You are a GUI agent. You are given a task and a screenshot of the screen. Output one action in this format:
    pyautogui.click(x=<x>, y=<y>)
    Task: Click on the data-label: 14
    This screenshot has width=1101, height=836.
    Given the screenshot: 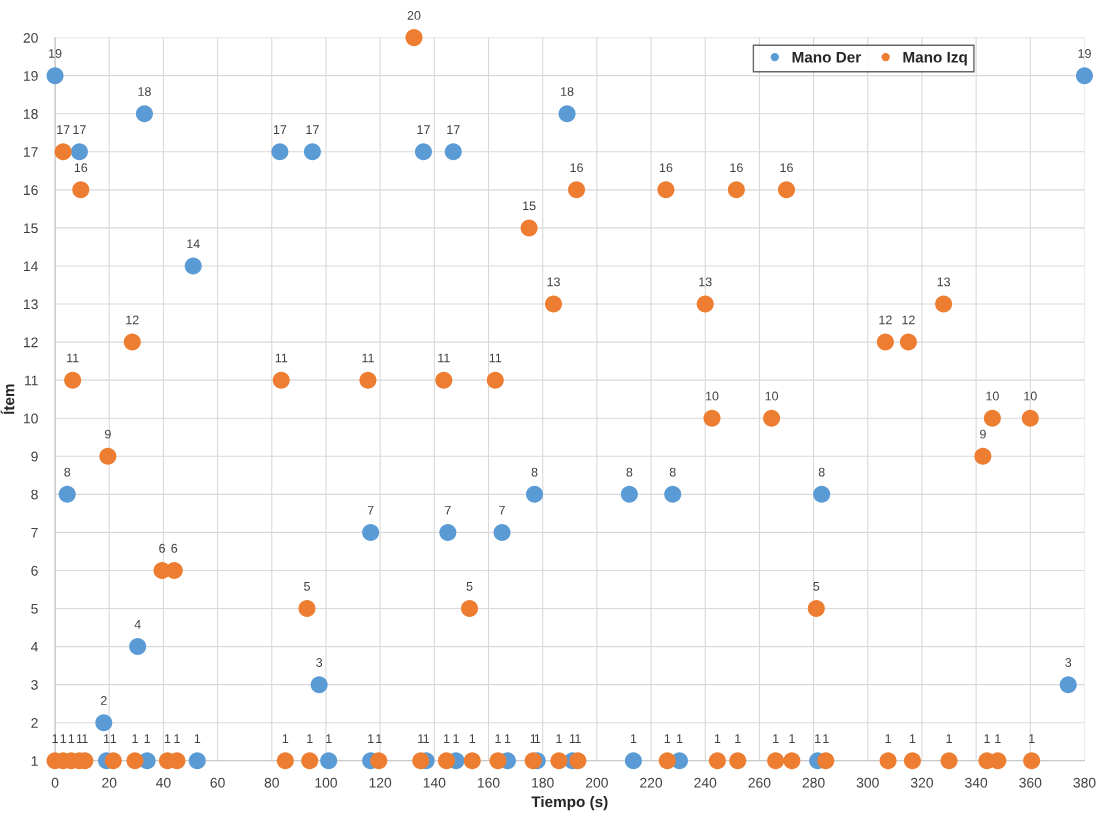 What is the action you would take?
    pyautogui.click(x=193, y=244)
    